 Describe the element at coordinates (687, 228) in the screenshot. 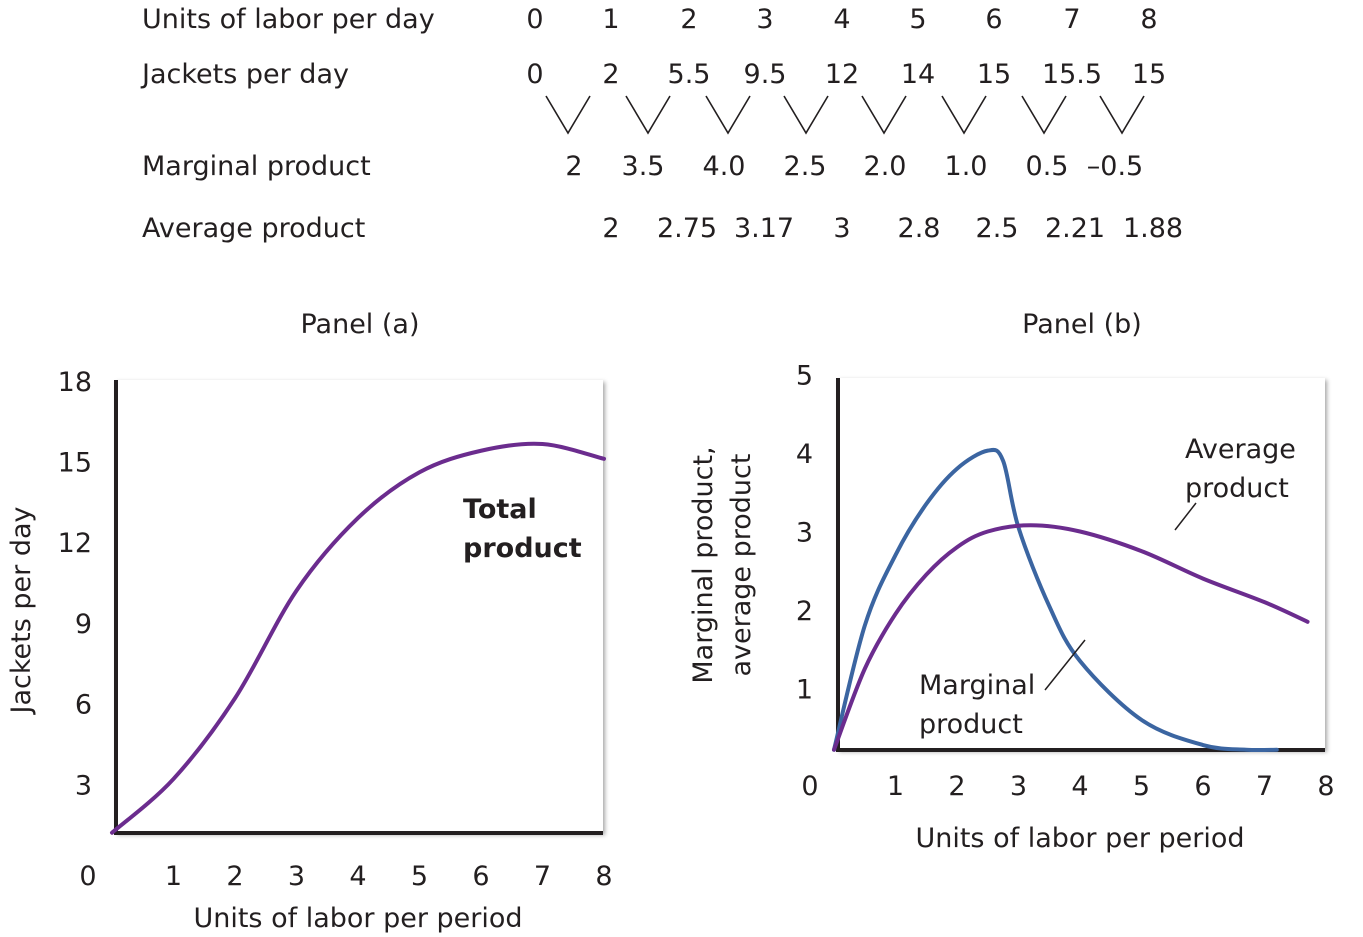

I see `table-cell: 2.75` at that location.